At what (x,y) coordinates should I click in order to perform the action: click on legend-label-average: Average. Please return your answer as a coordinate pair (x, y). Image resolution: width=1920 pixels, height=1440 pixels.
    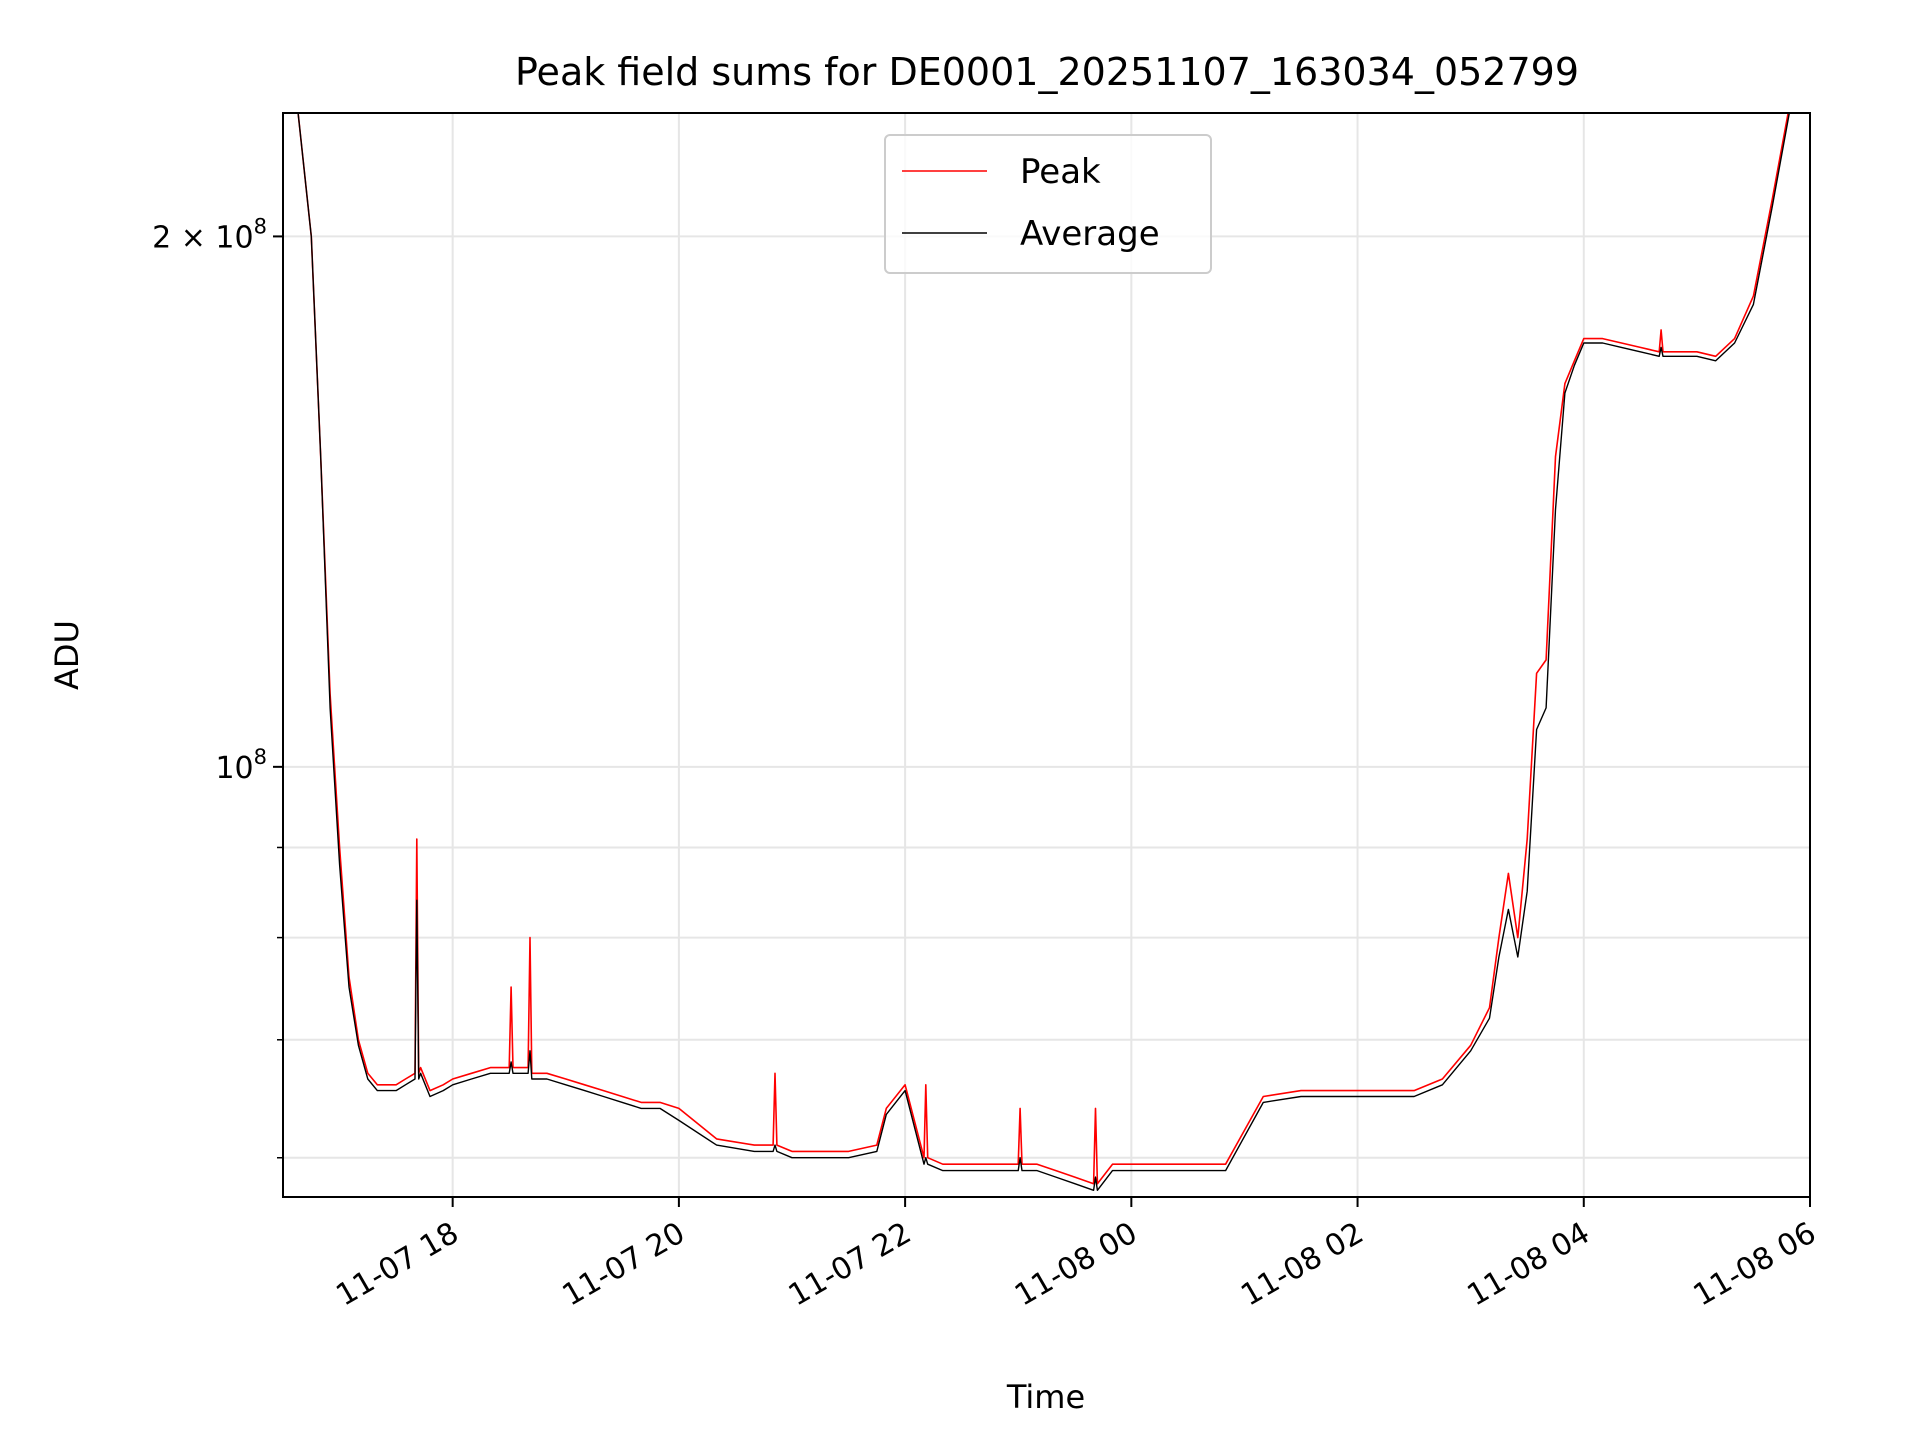
    Looking at the image, I should click on (1090, 234).